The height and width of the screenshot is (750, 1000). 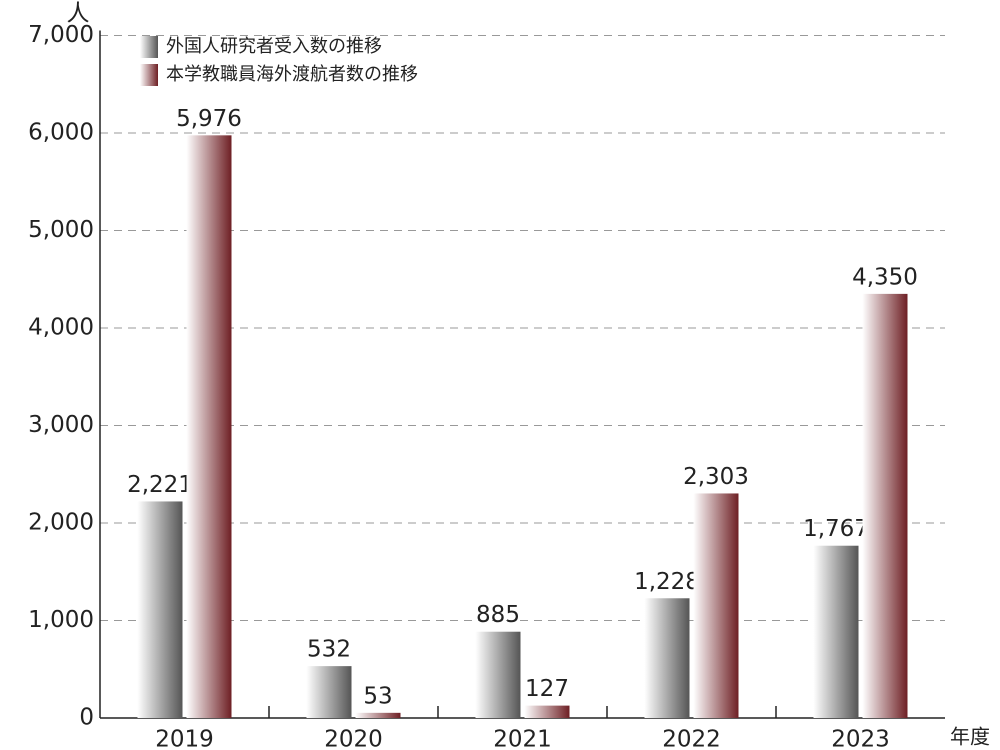 What do you see at coordinates (61, 620) in the screenshot?
I see `y-tick-label: 1,000` at bounding box center [61, 620].